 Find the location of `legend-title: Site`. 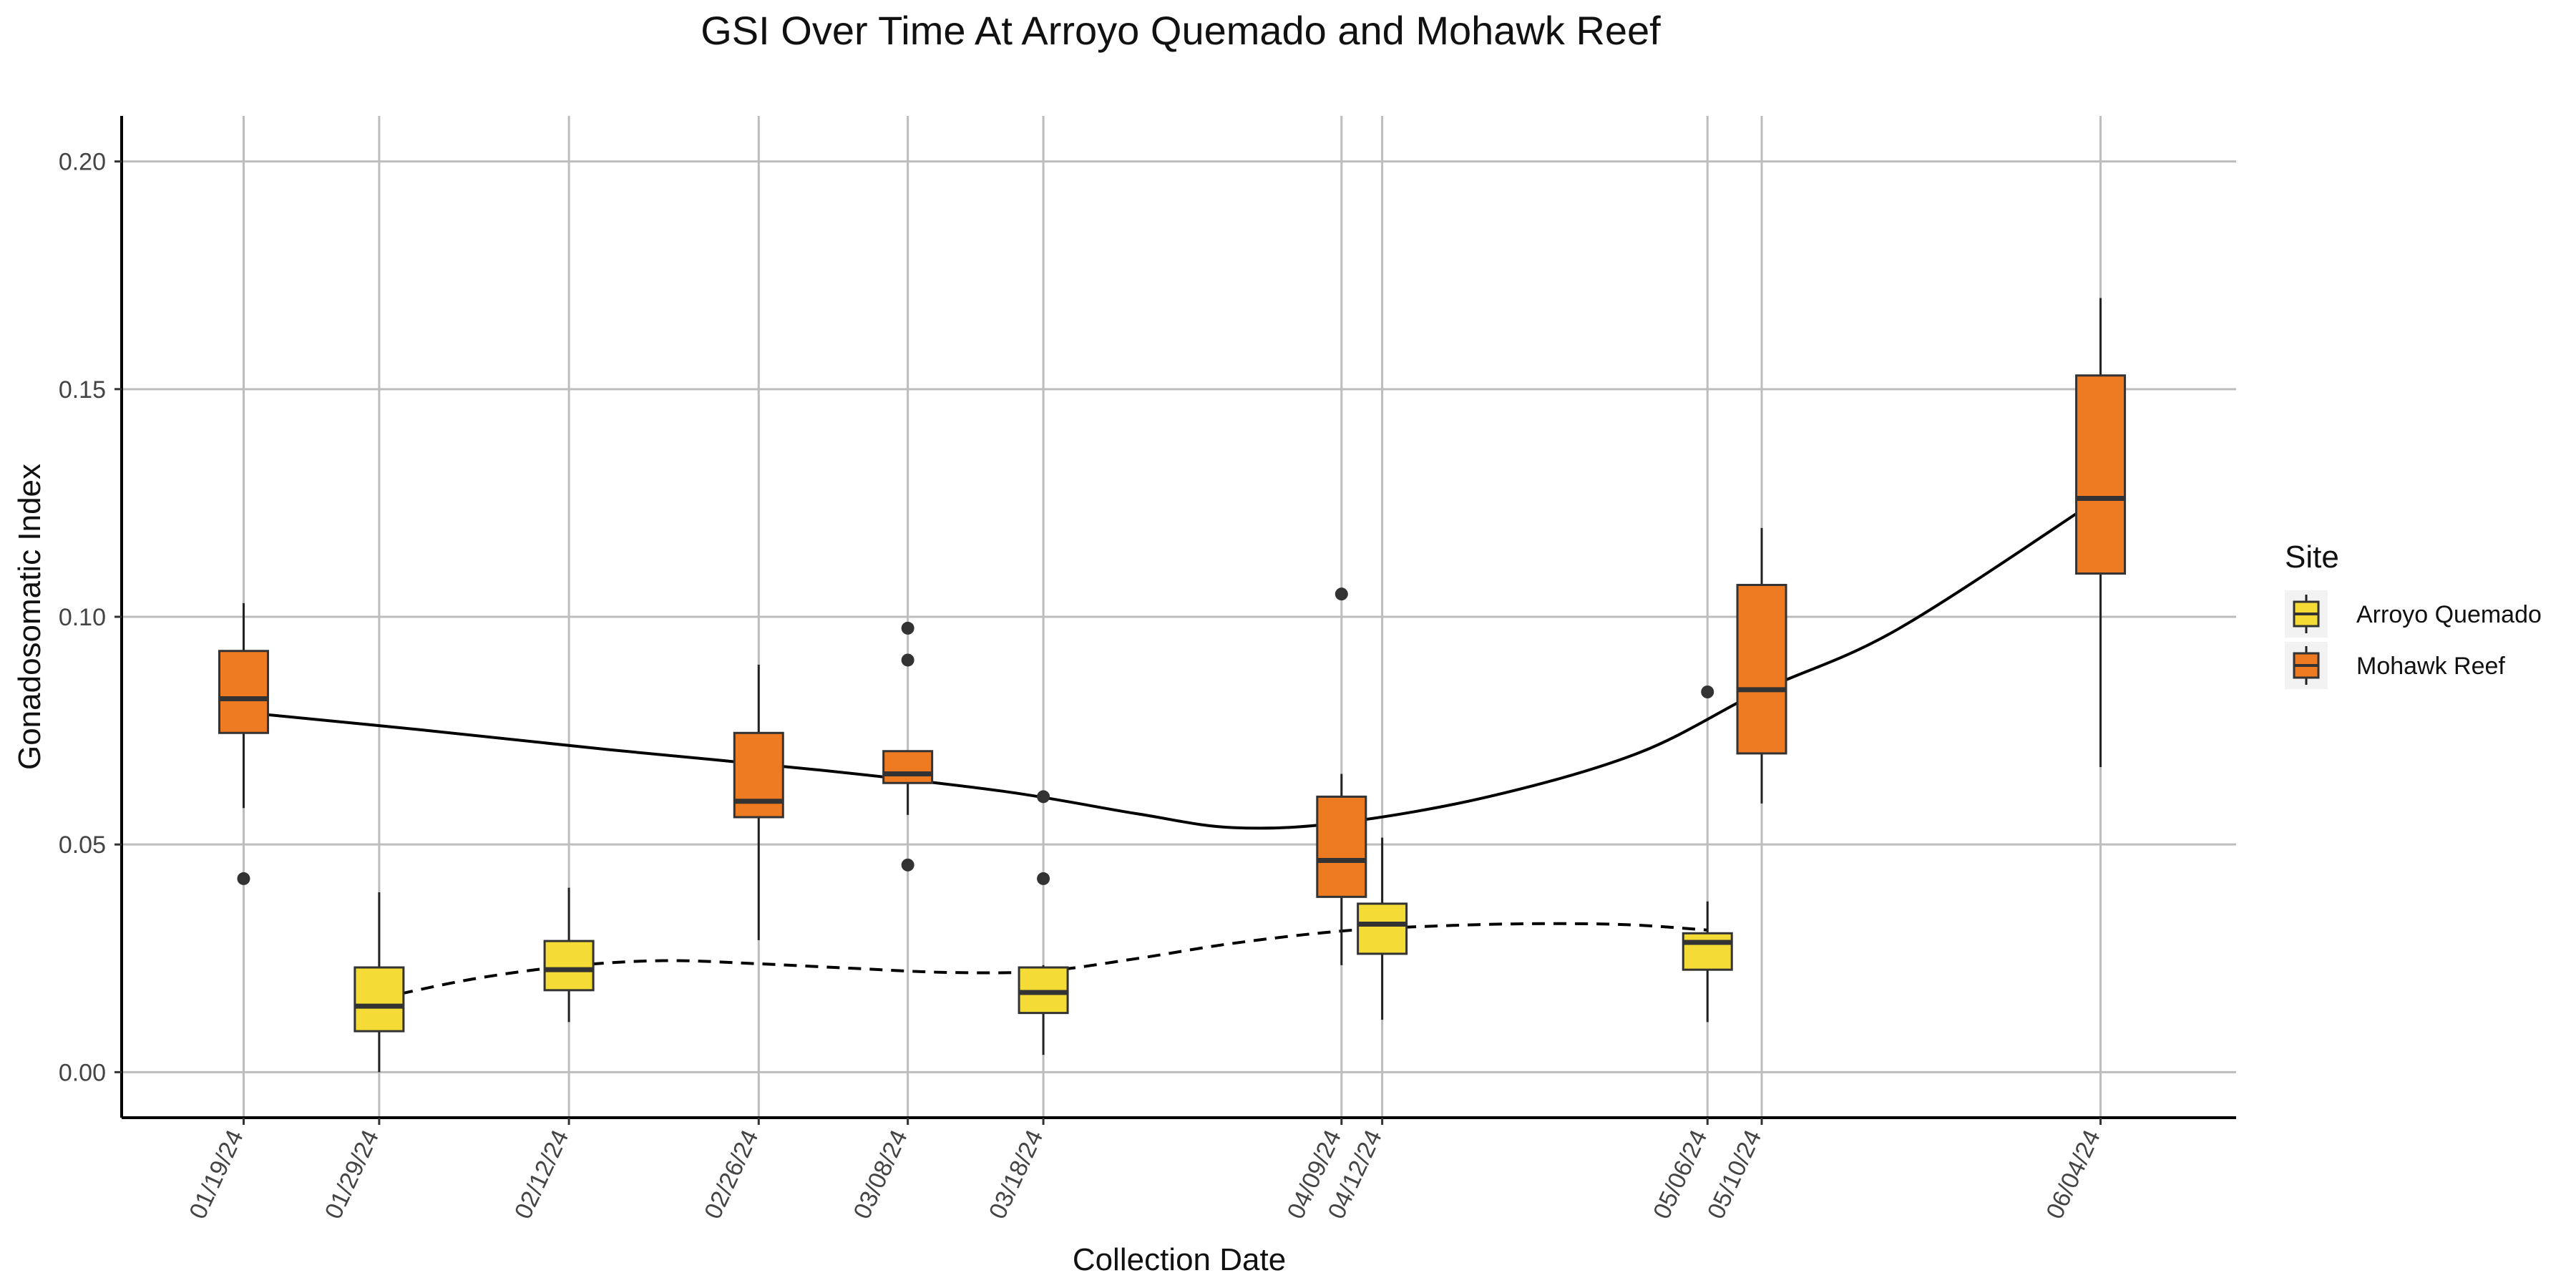

legend-title: Site is located at coordinates (2312, 557).